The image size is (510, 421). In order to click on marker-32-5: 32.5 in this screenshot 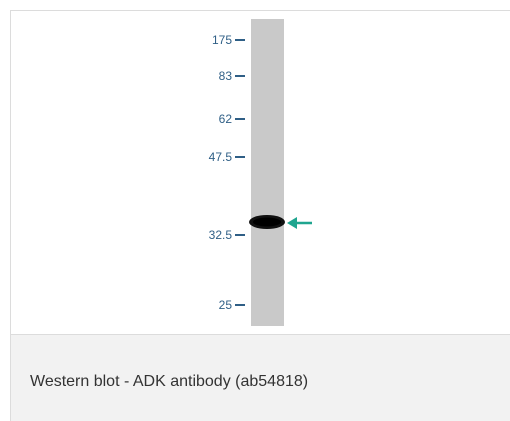, I will do `click(227, 235)`.